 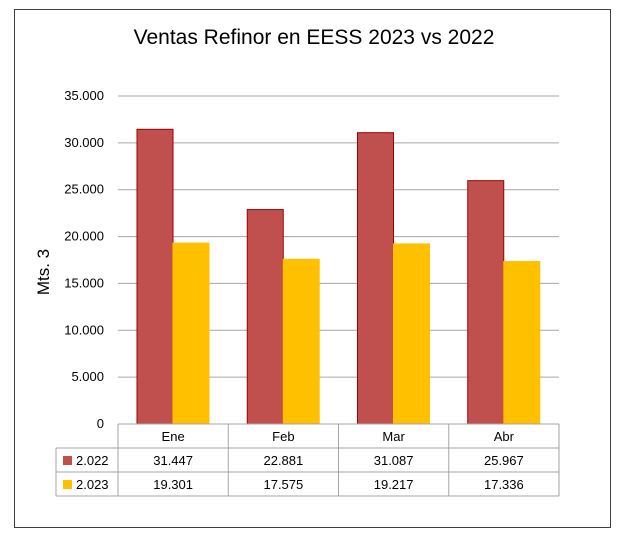 What do you see at coordinates (84, 142) in the screenshot?
I see `y-tick-label: 30.000` at bounding box center [84, 142].